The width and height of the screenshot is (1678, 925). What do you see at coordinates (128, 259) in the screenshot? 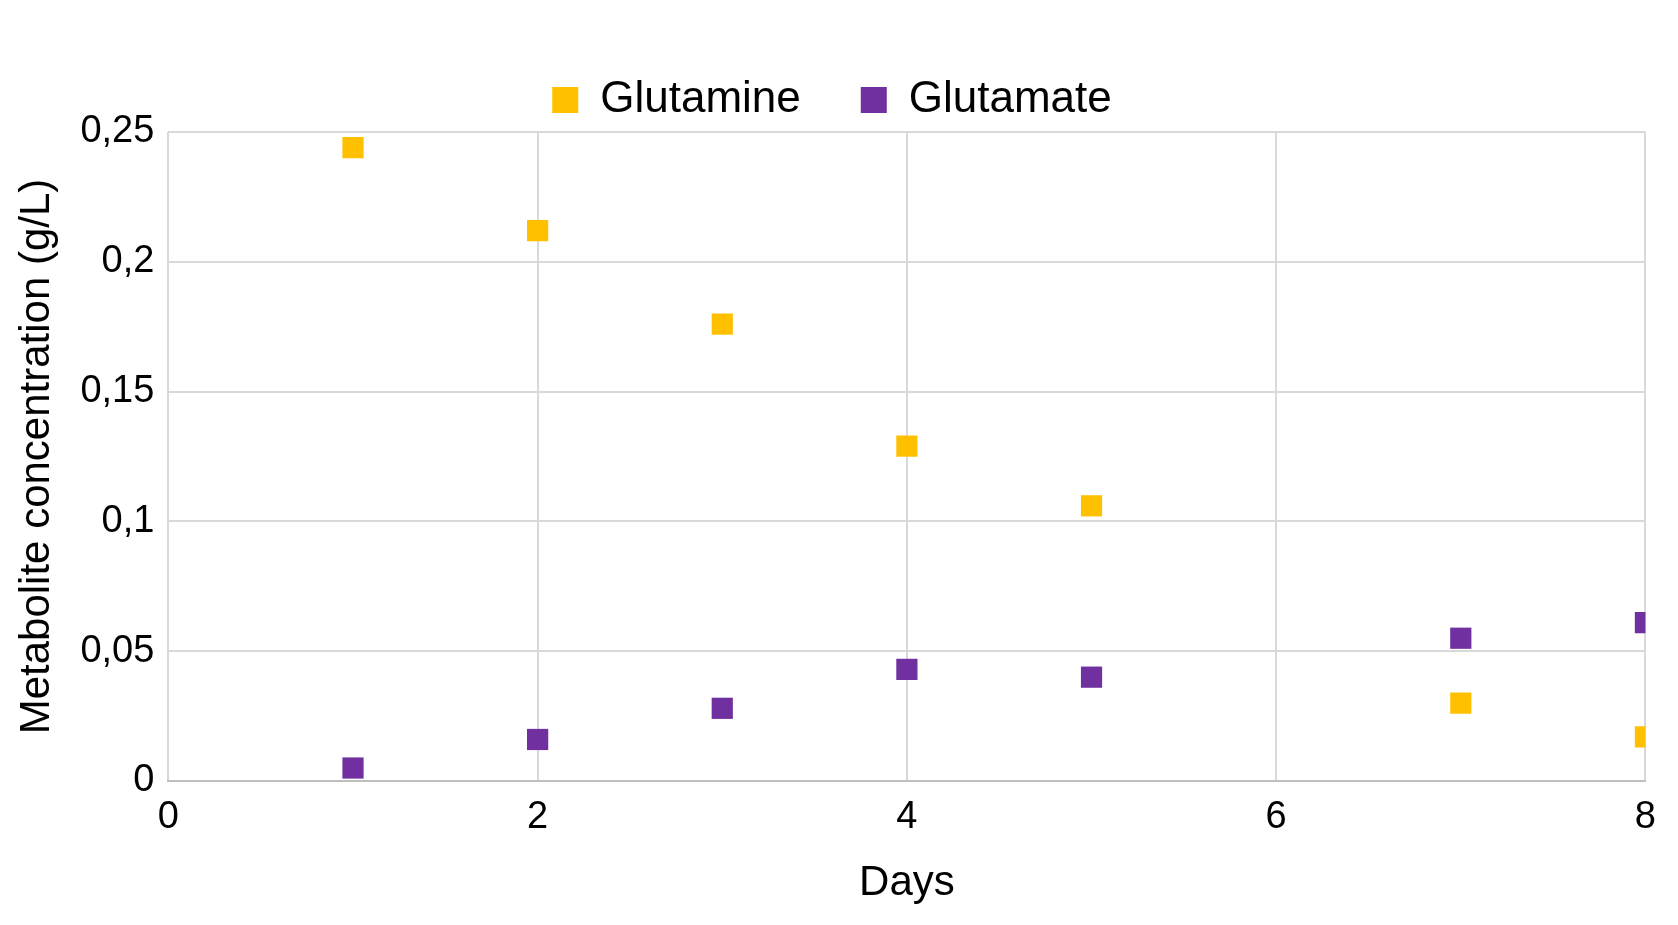
I see `y-tick-label: 0,2` at bounding box center [128, 259].